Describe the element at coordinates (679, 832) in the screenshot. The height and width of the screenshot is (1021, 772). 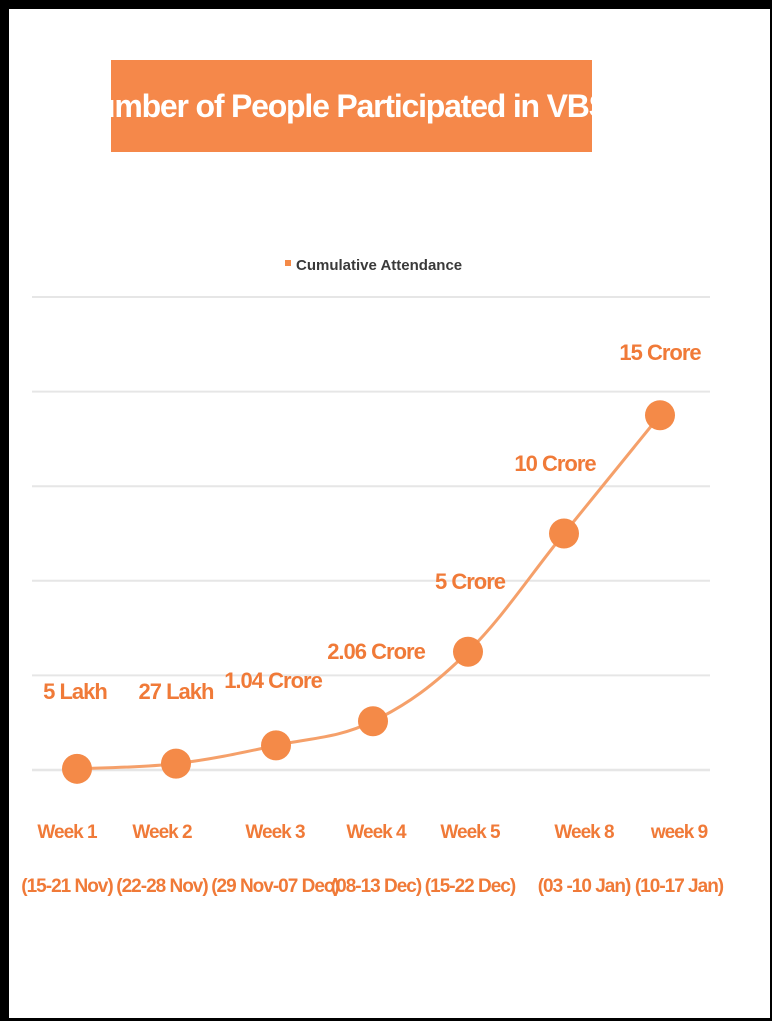
I see `x-tick-week-7: week 9` at that location.